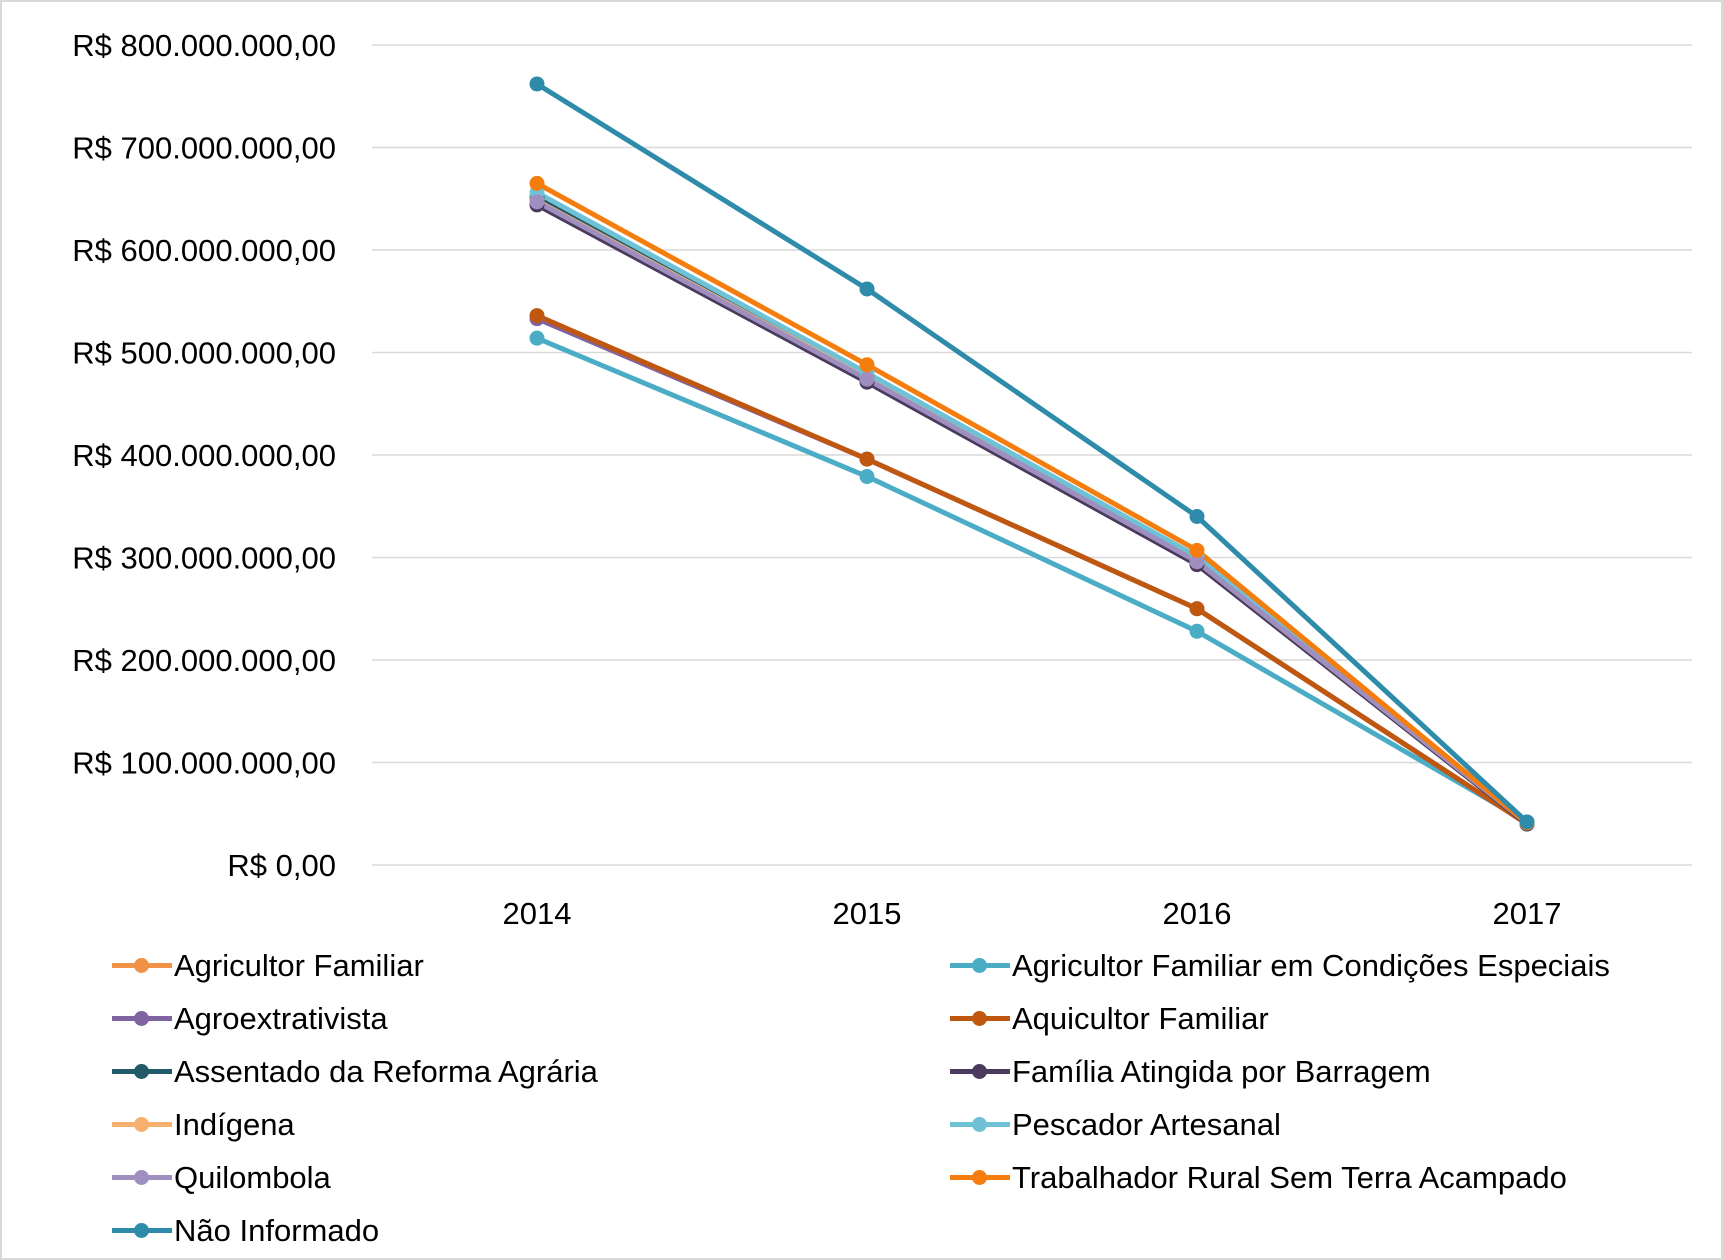  Describe the element at coordinates (1146, 1124) in the screenshot. I see `legend-label: Pescador Artesanal` at that location.